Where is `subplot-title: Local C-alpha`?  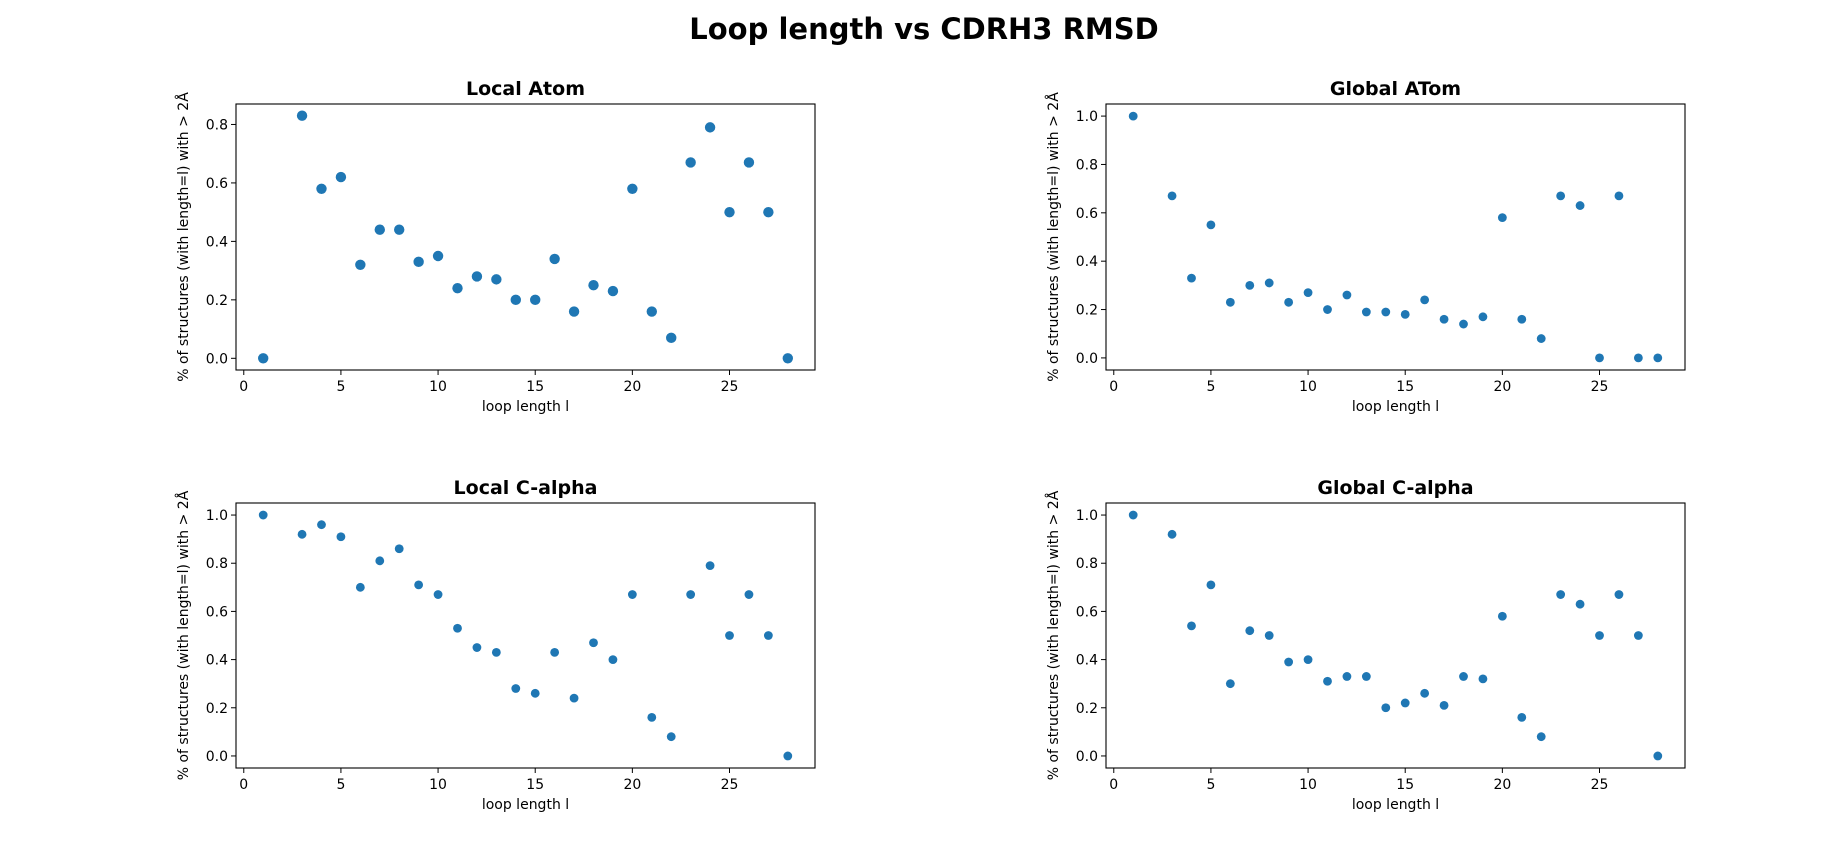
subplot-title: Local C-alpha is located at coordinates (526, 488).